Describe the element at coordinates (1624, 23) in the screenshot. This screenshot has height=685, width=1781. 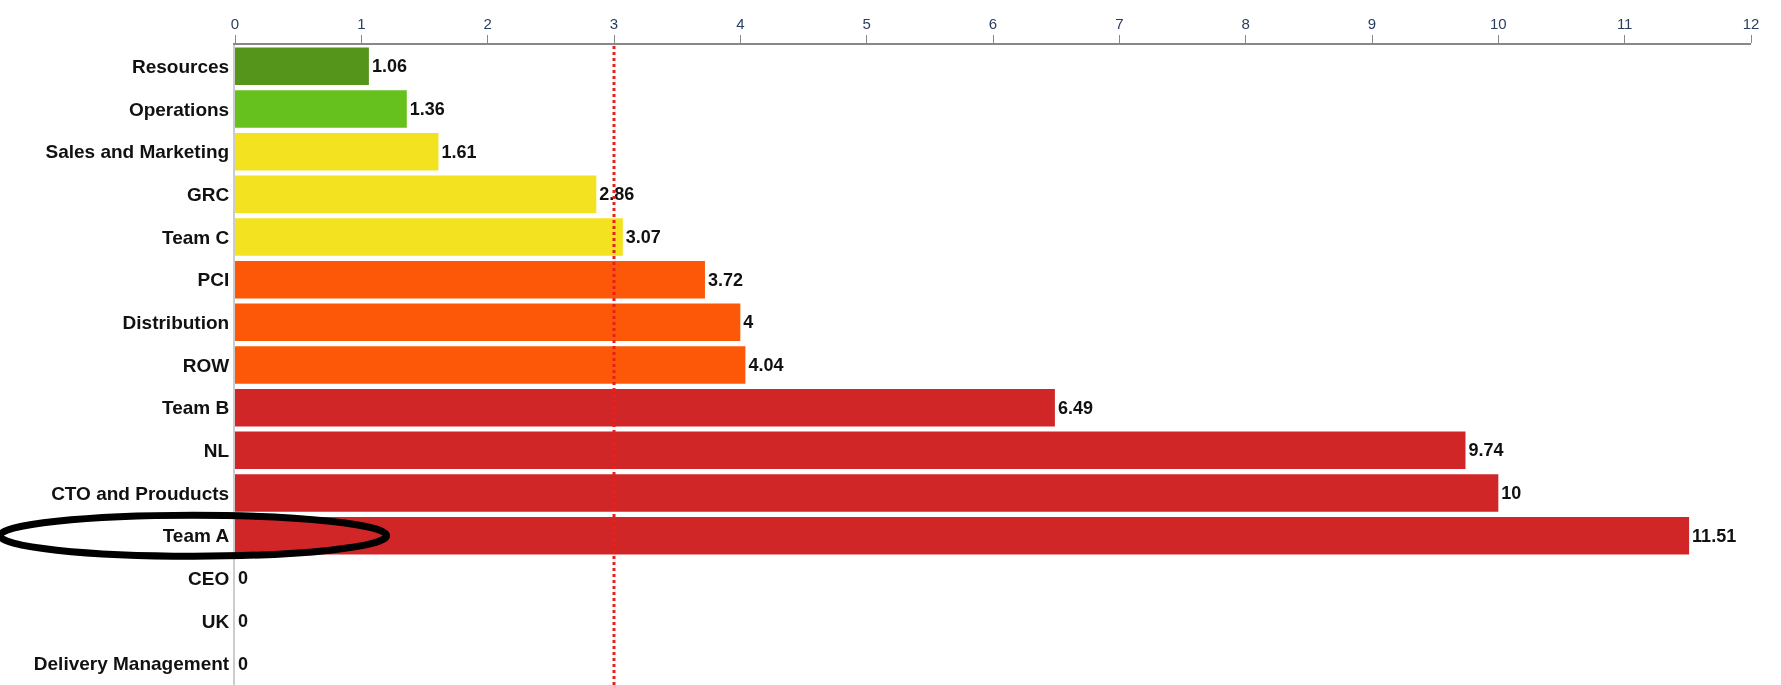
I see `x-tick-label: 11` at that location.